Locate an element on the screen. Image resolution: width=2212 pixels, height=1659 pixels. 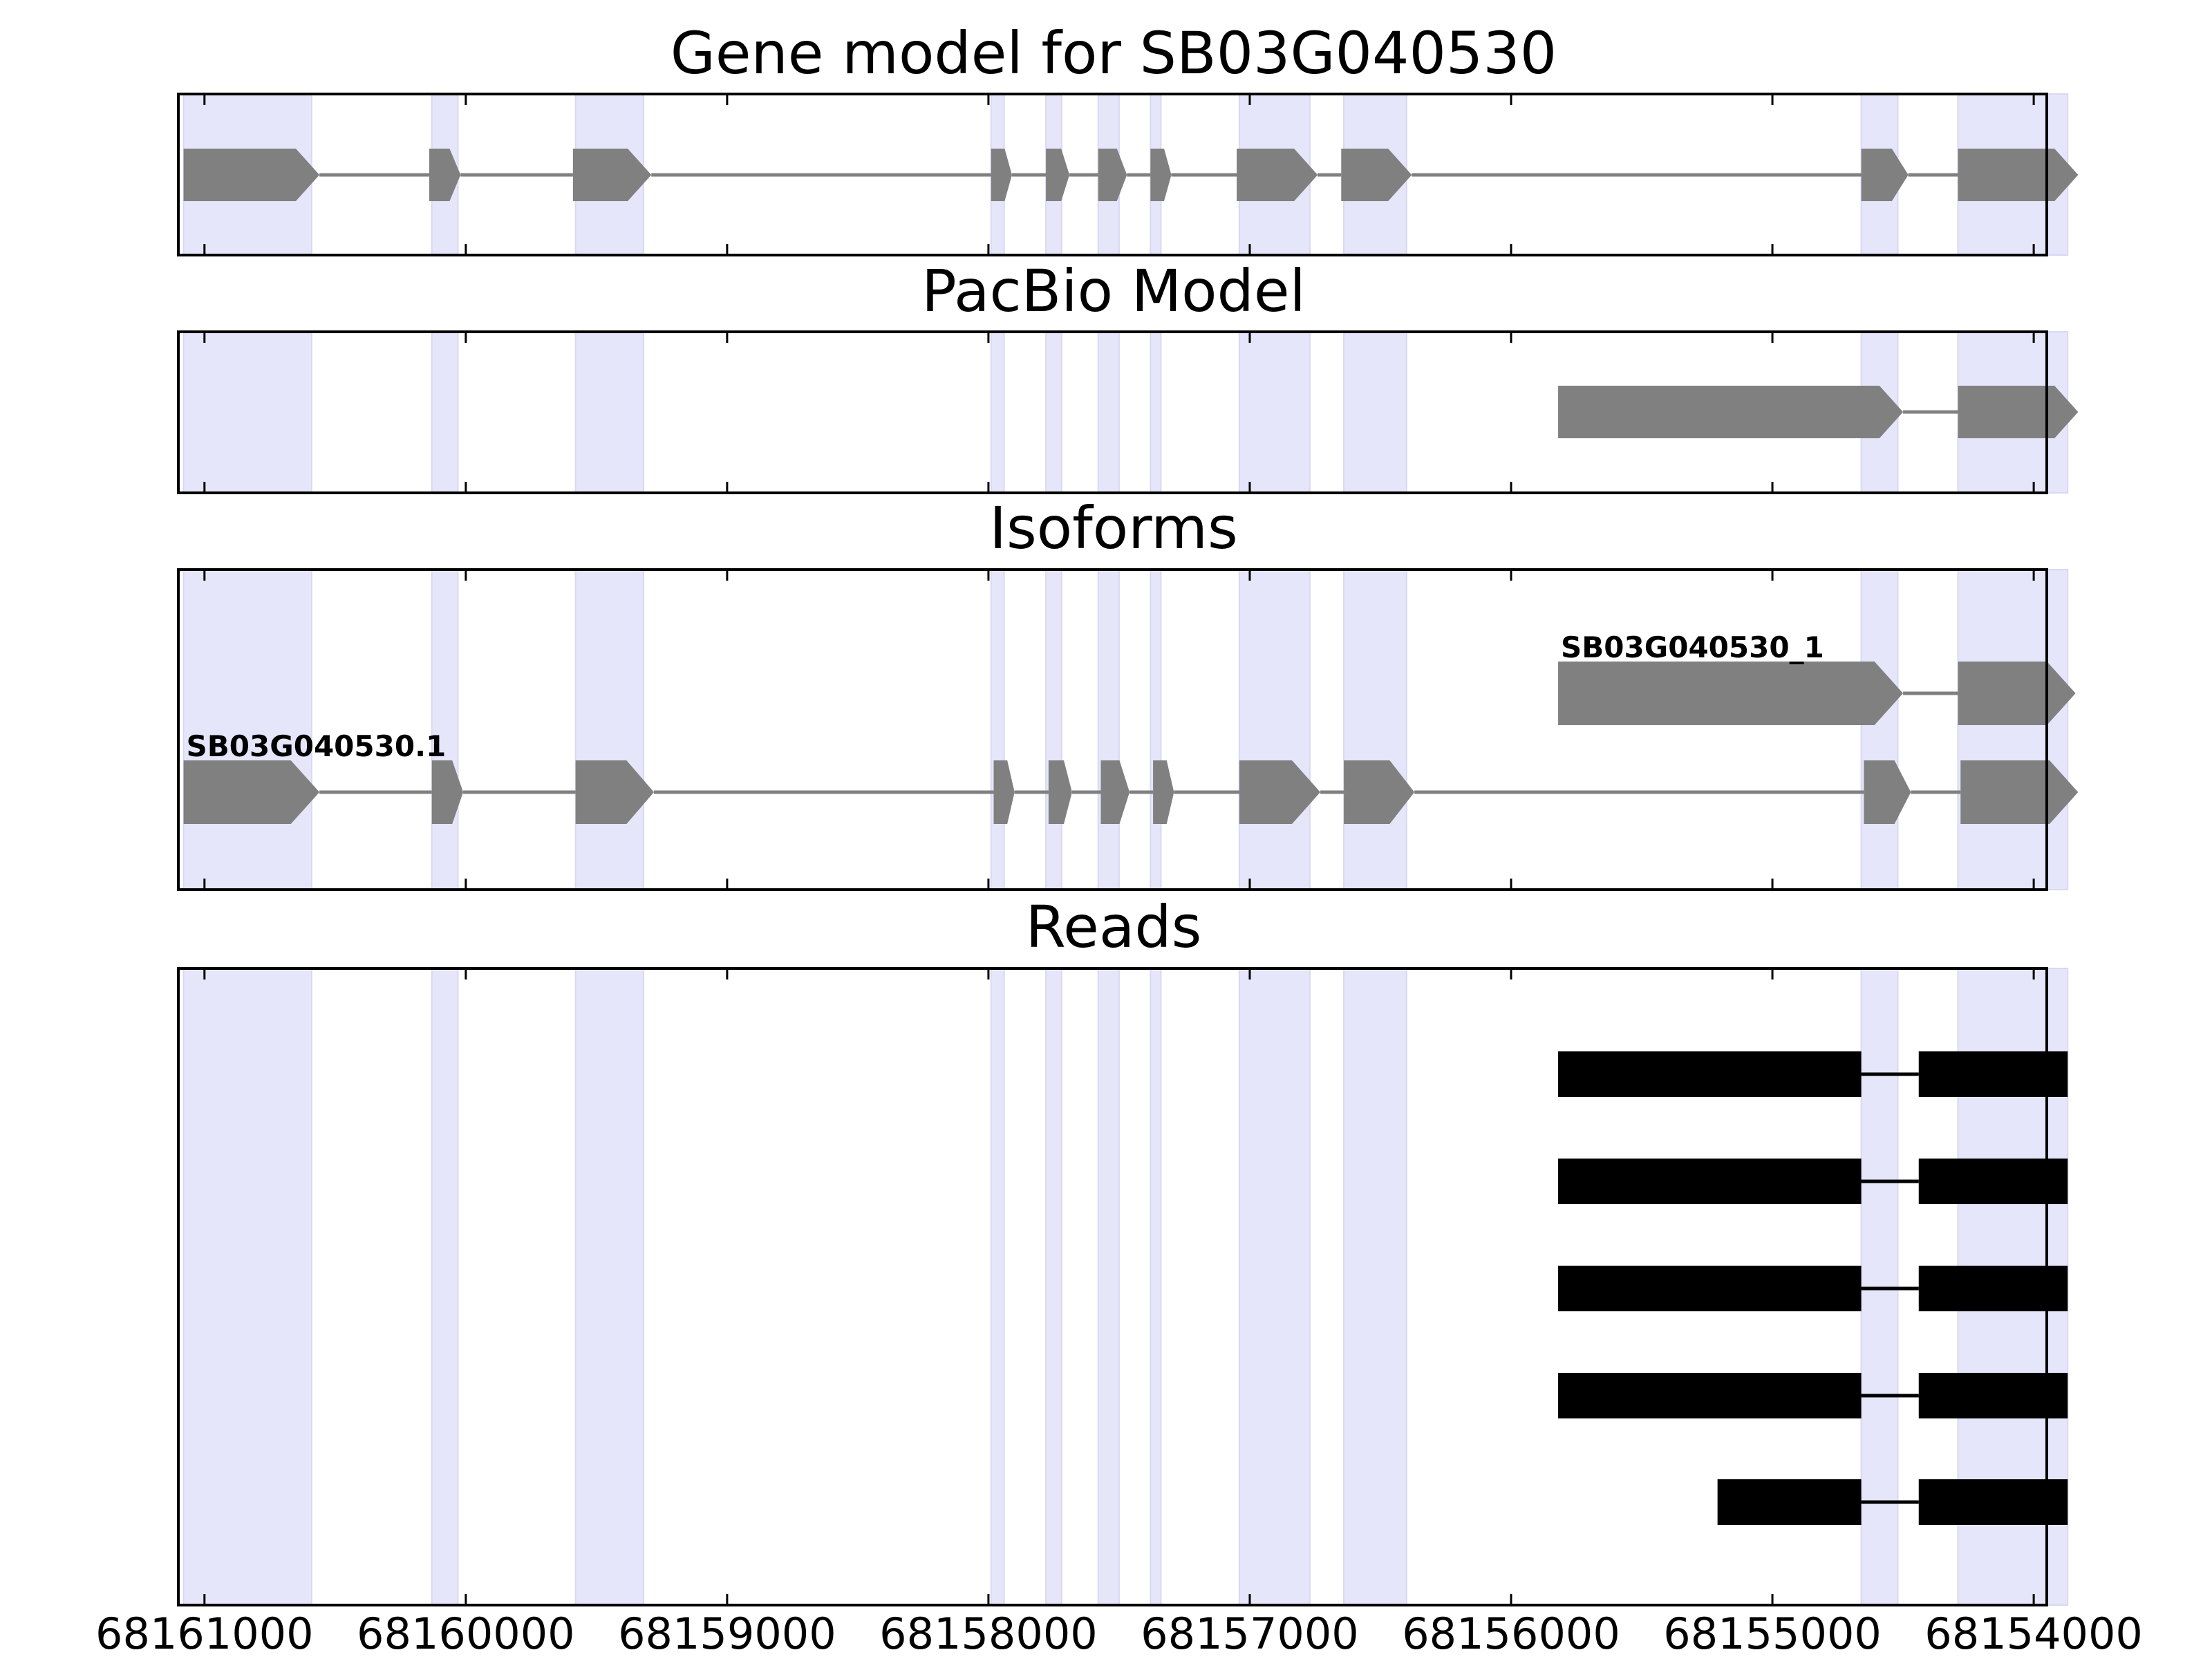
x-tick-label: 68155000 is located at coordinates (1773, 1634).